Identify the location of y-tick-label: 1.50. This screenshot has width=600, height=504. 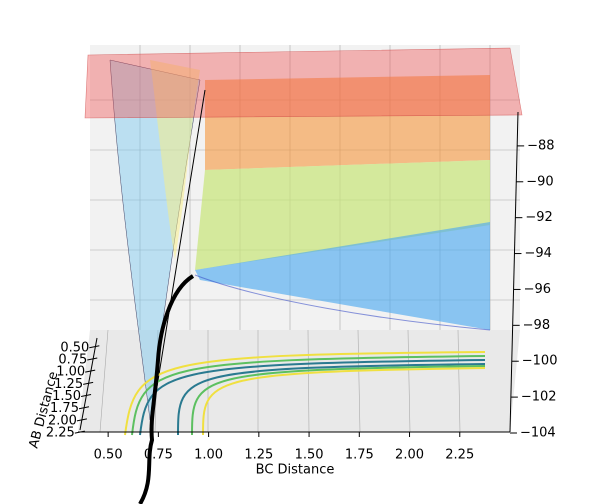
(66, 396).